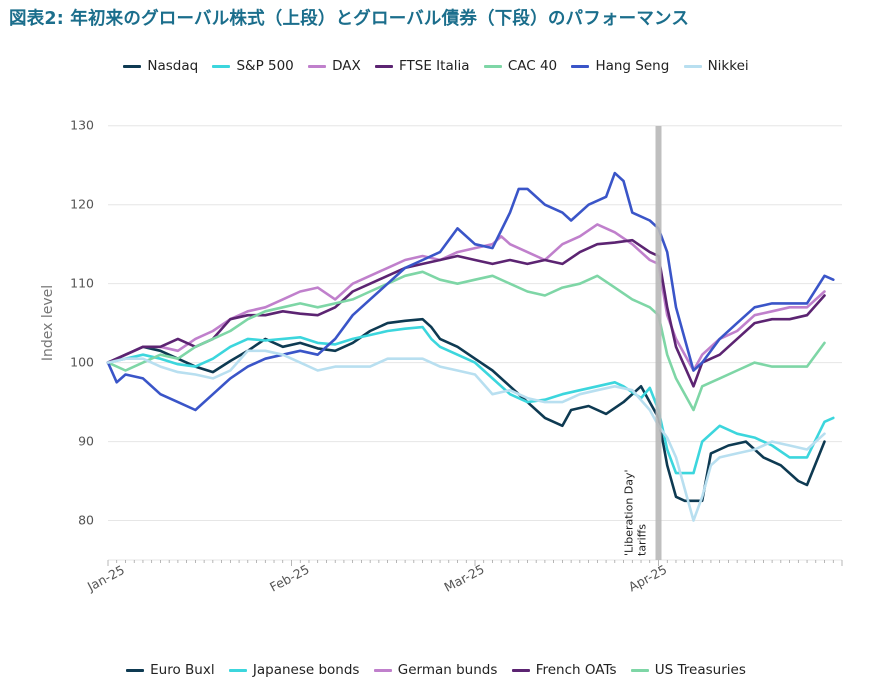 The width and height of the screenshot is (872, 692). I want to click on legend-label-cac40: CAC 40, so click(532, 66).